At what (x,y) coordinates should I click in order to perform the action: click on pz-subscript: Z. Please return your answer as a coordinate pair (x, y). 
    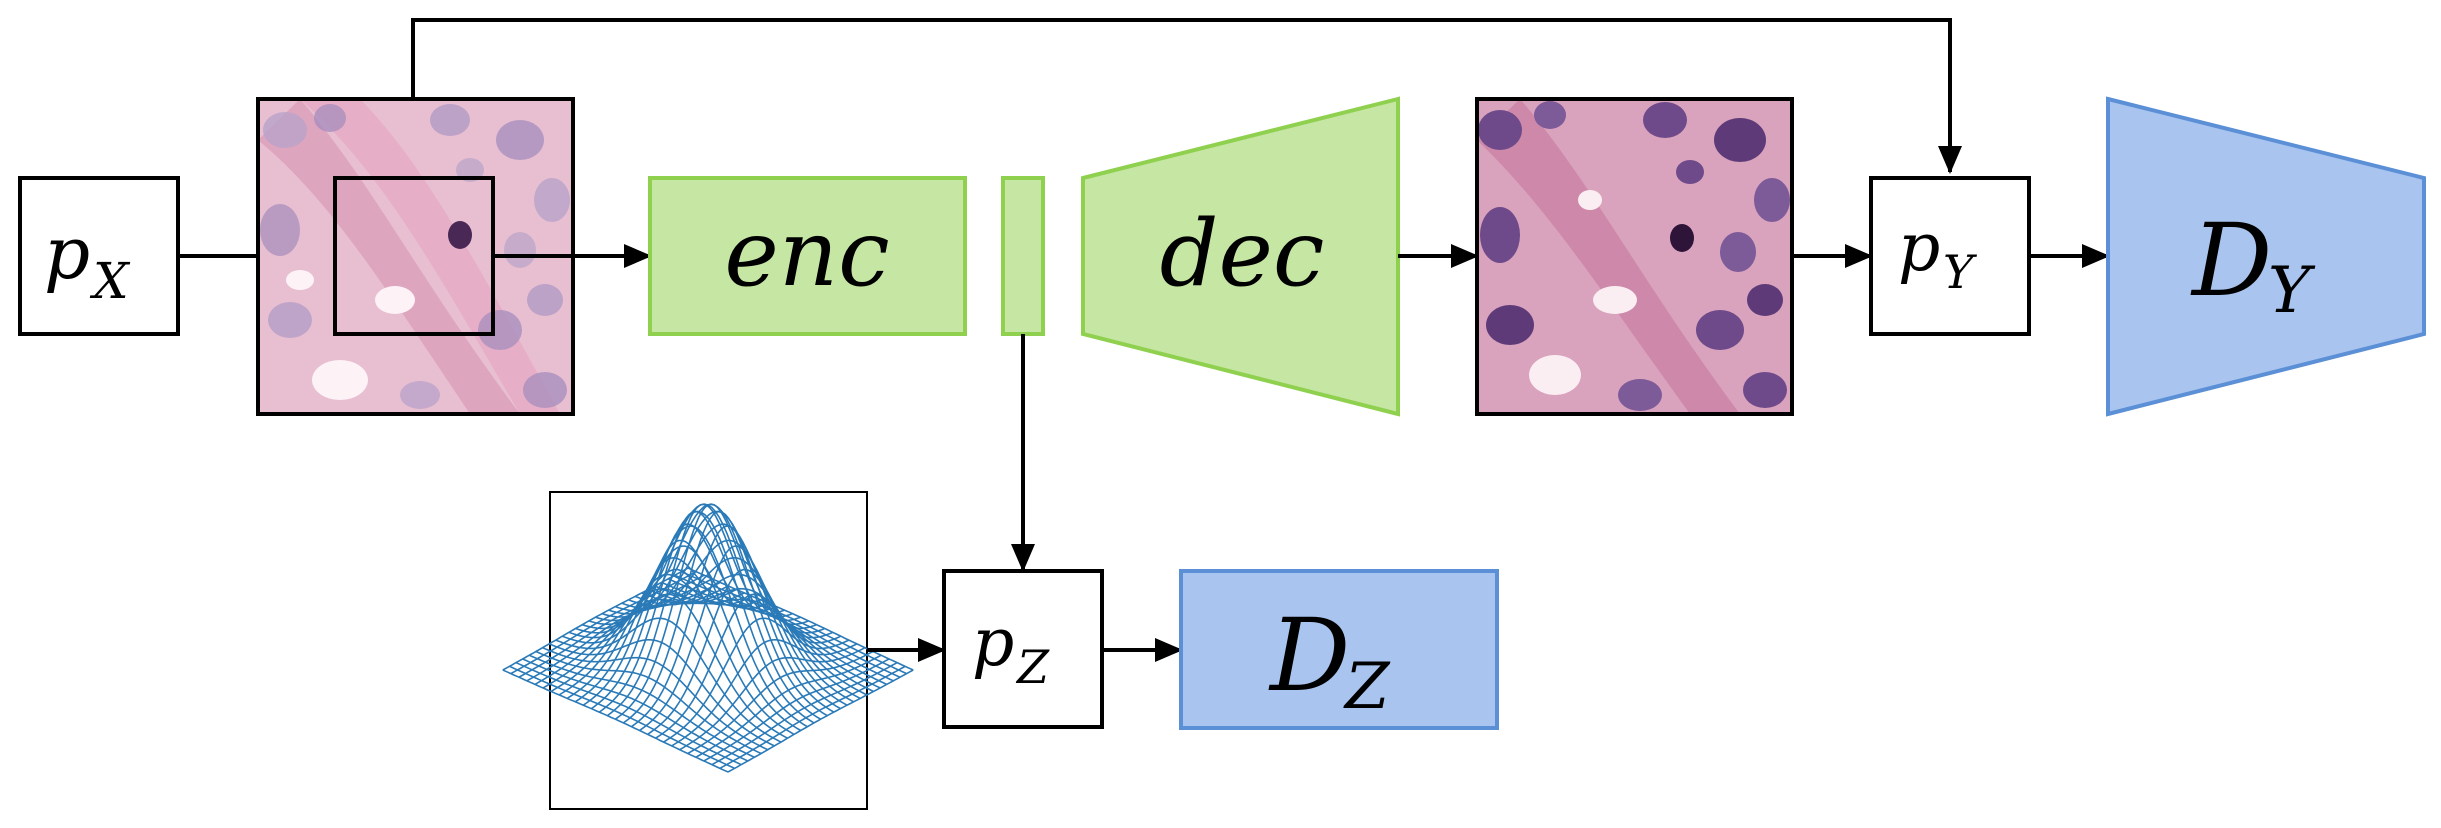
    Looking at the image, I should click on (1032, 667).